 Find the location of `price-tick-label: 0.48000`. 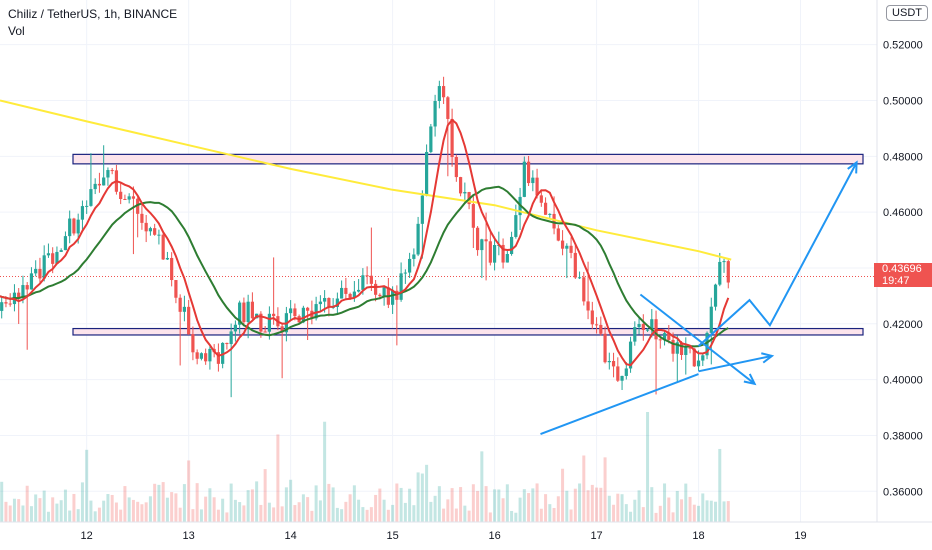

price-tick-label: 0.48000 is located at coordinates (903, 157).